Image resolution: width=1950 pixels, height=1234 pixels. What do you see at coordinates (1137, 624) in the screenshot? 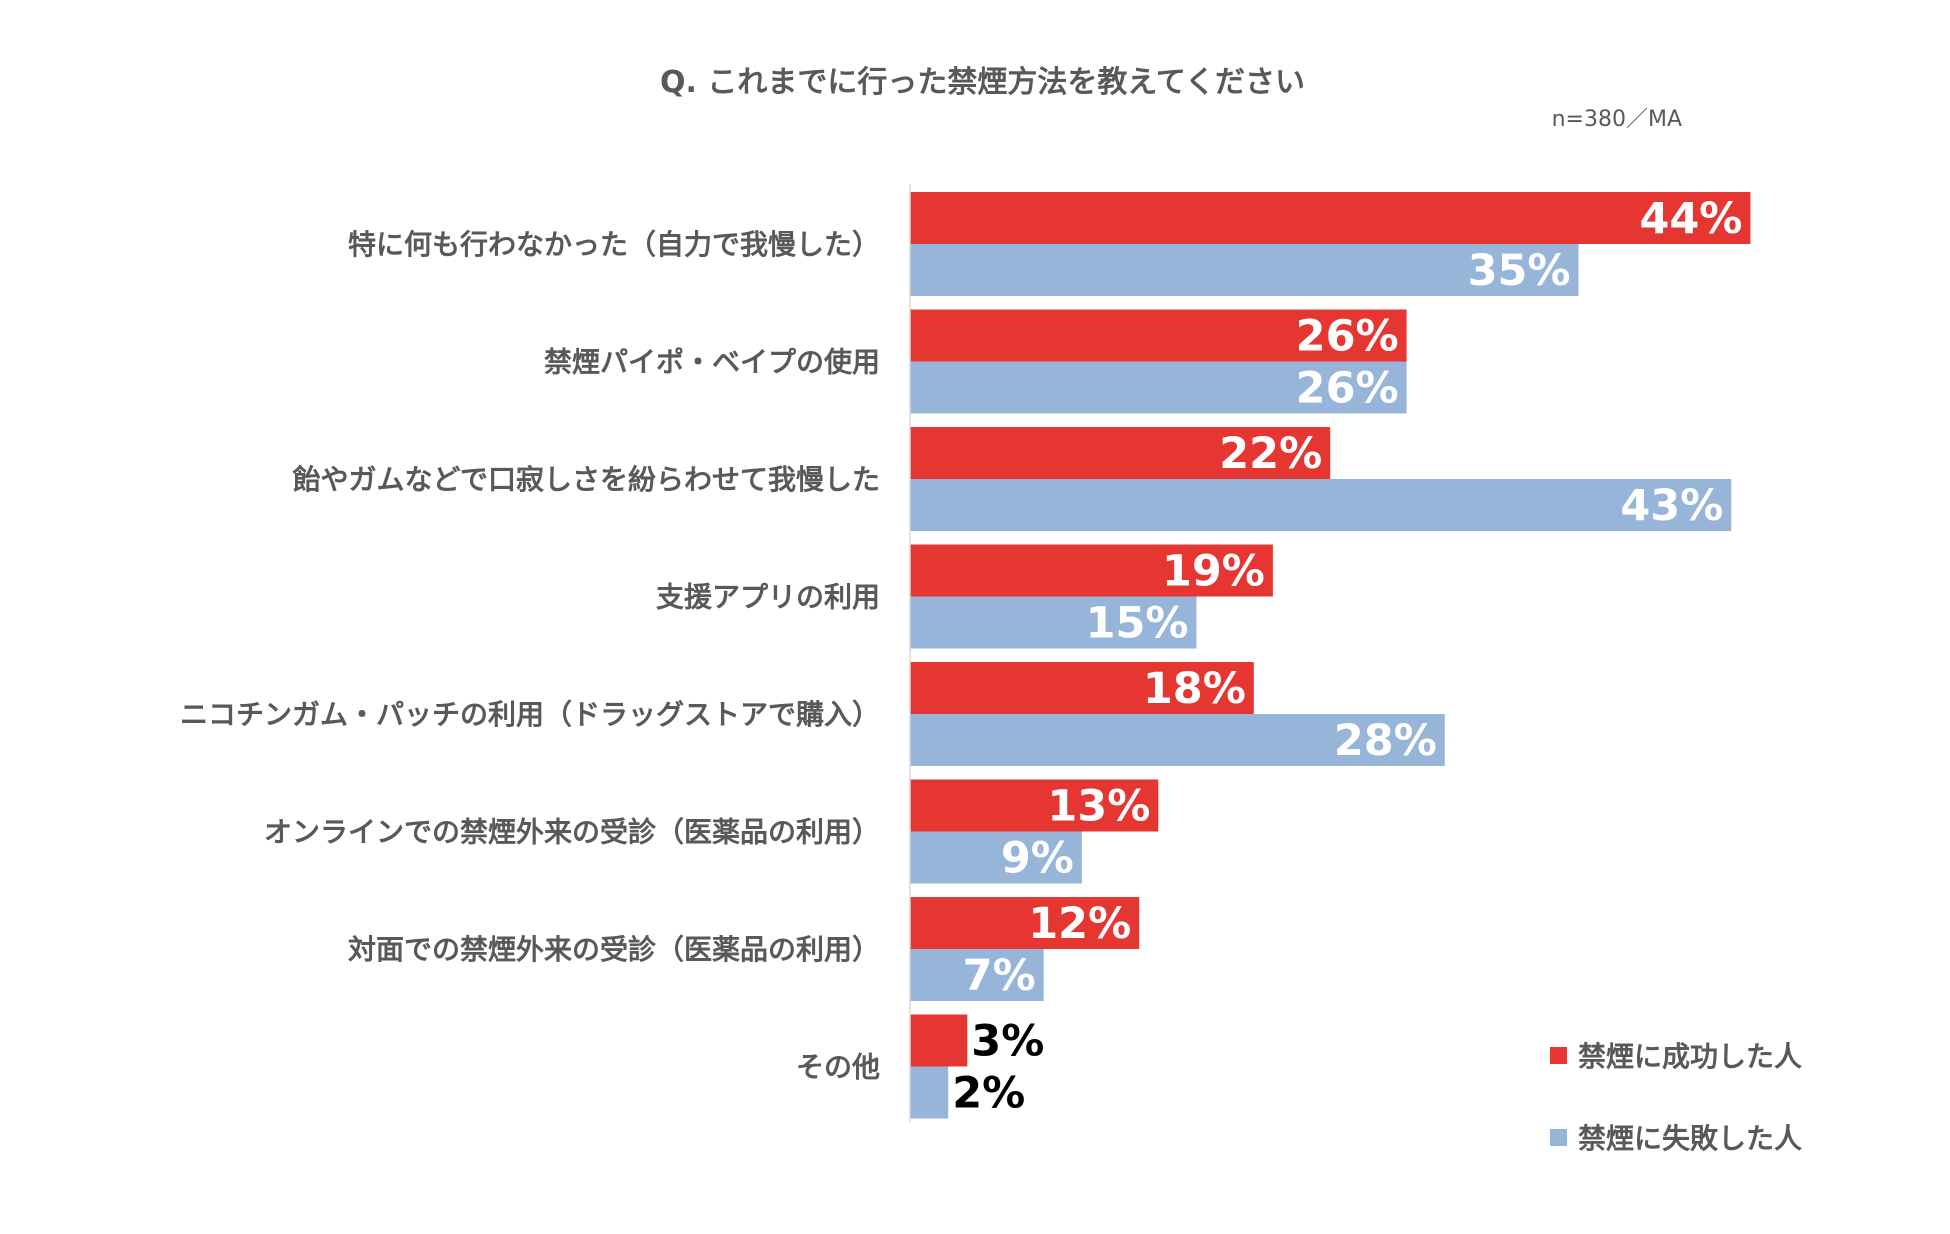
I see `data-label: 15%` at bounding box center [1137, 624].